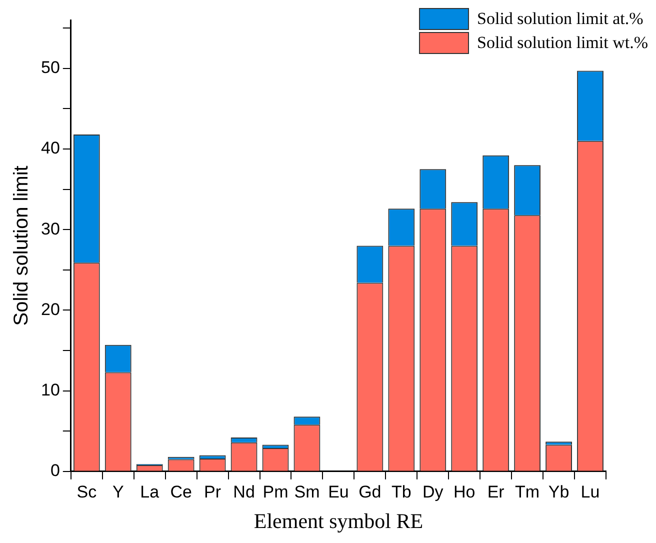  Describe the element at coordinates (50, 309) in the screenshot. I see `y-tick-label: 20` at that location.